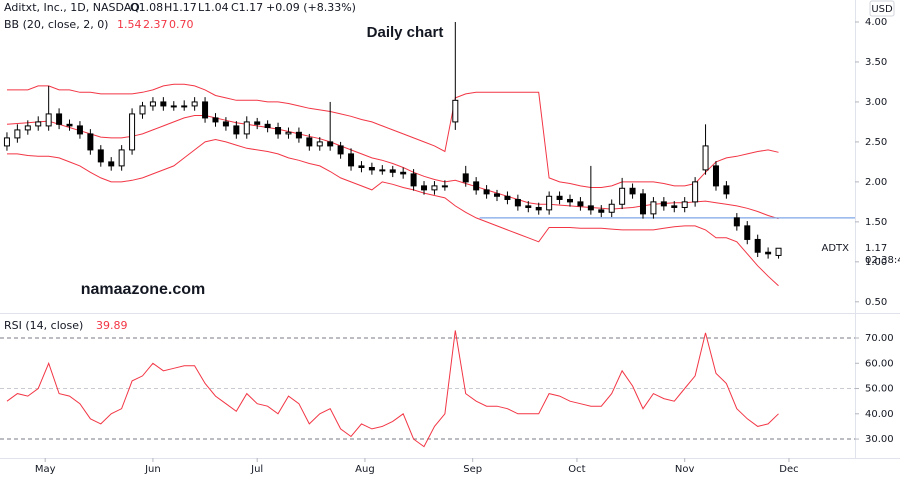  What do you see at coordinates (256, 469) in the screenshot?
I see `x-tick-label: Jul` at bounding box center [256, 469].